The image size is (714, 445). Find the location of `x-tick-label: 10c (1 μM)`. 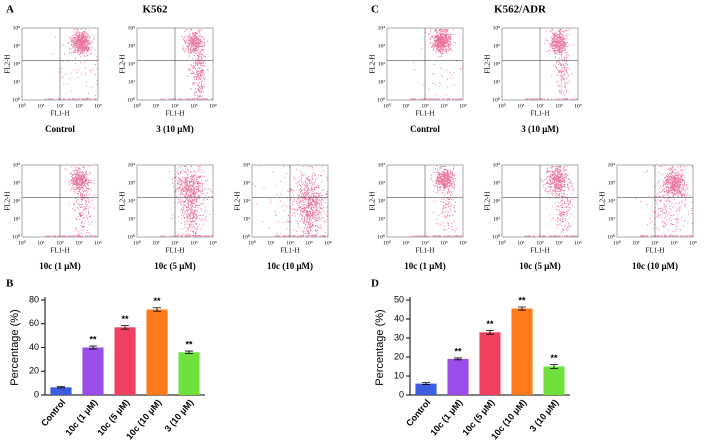

x-tick-label: 10c (1 μM) is located at coordinates (446, 417).